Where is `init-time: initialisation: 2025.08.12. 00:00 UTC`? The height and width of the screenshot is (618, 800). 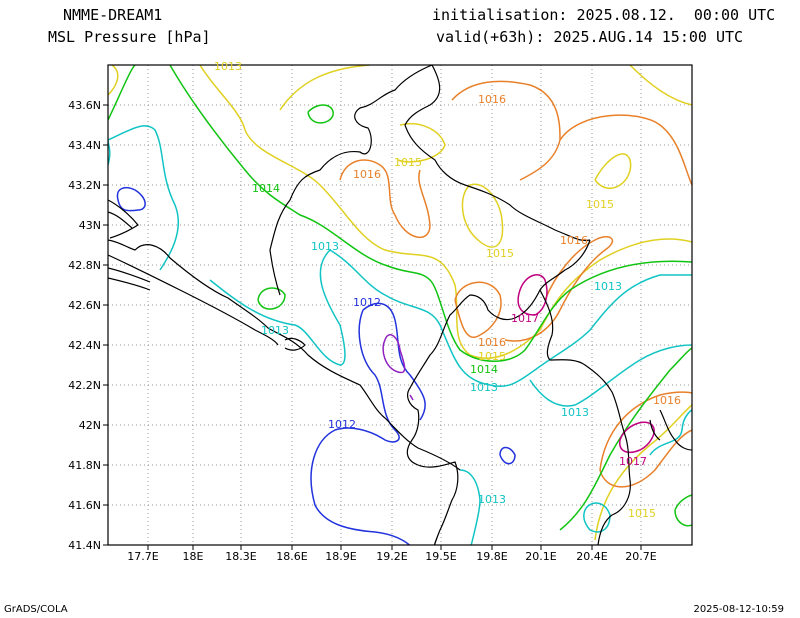
init-time: initialisation: 2025.08.12. 00:00 UTC is located at coordinates (604, 15).